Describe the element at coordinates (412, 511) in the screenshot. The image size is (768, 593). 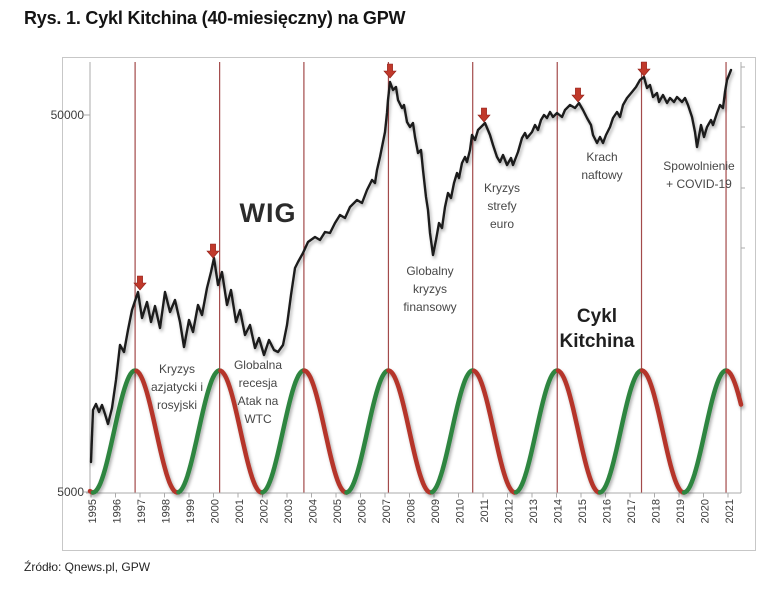
I see `x-tick-label: 2008` at that location.